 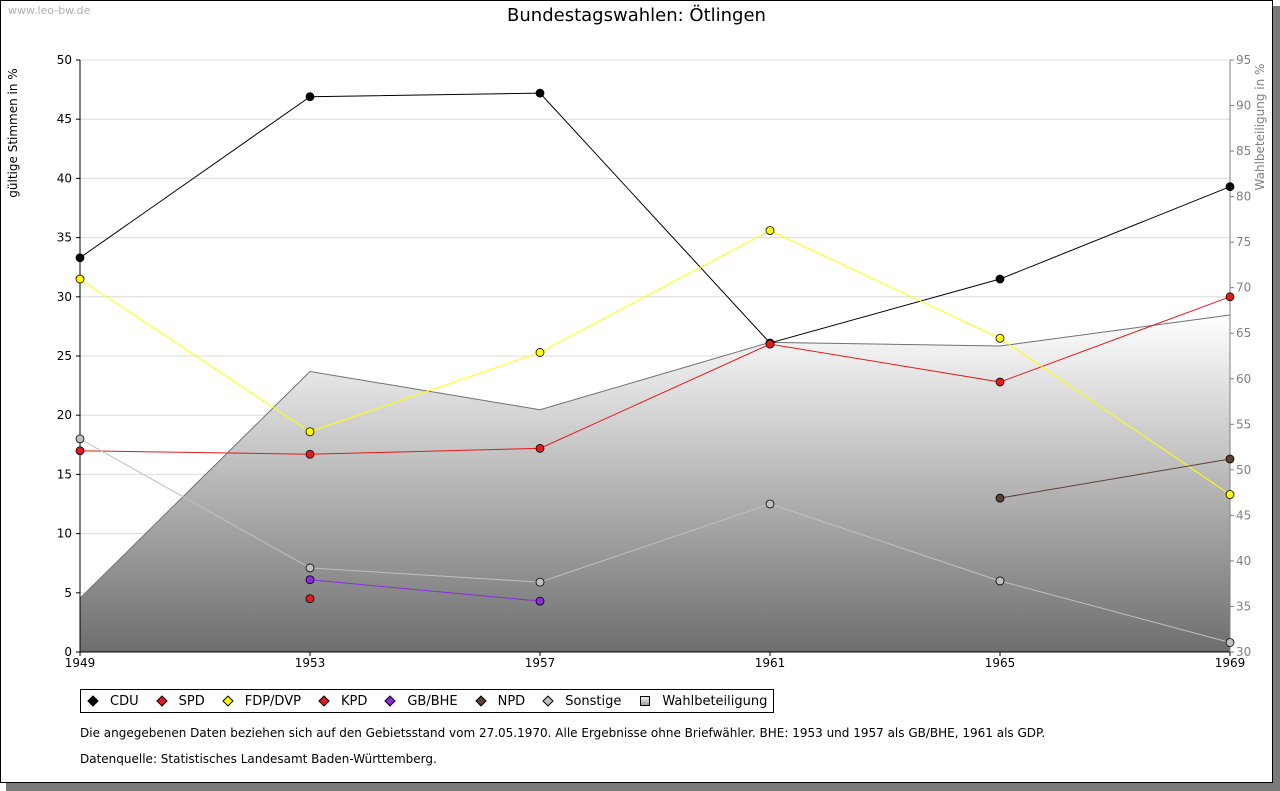 I want to click on legend-label-npd: NPD, so click(x=511, y=701).